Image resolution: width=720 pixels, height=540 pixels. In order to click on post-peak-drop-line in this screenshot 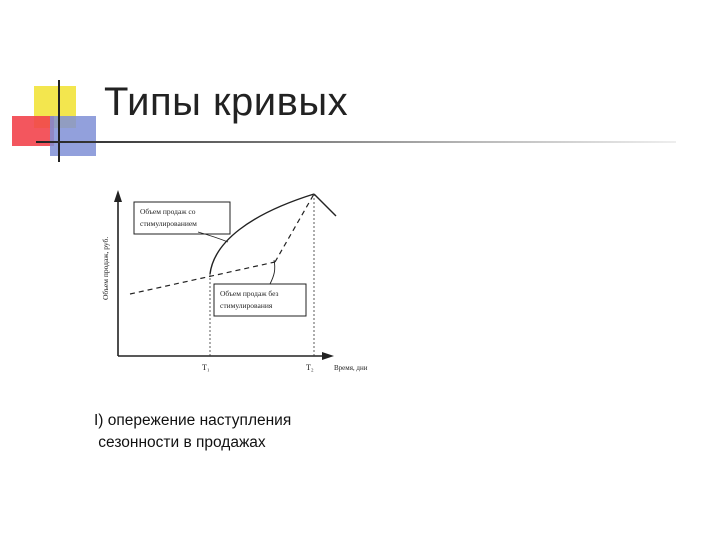, I will do `click(325, 205)`.